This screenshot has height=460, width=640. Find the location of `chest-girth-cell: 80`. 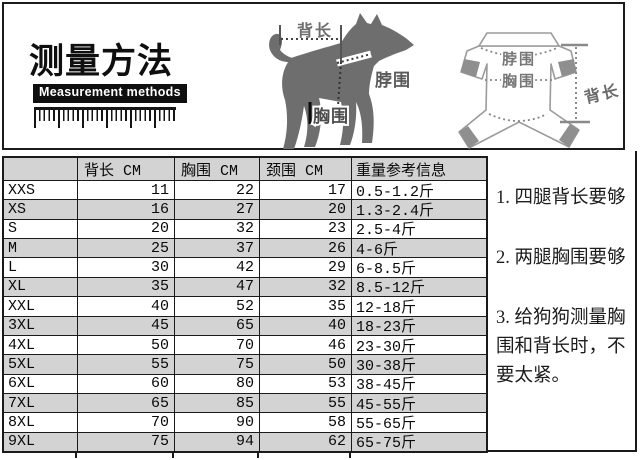

chest-girth-cell: 80 is located at coordinates (217, 383).